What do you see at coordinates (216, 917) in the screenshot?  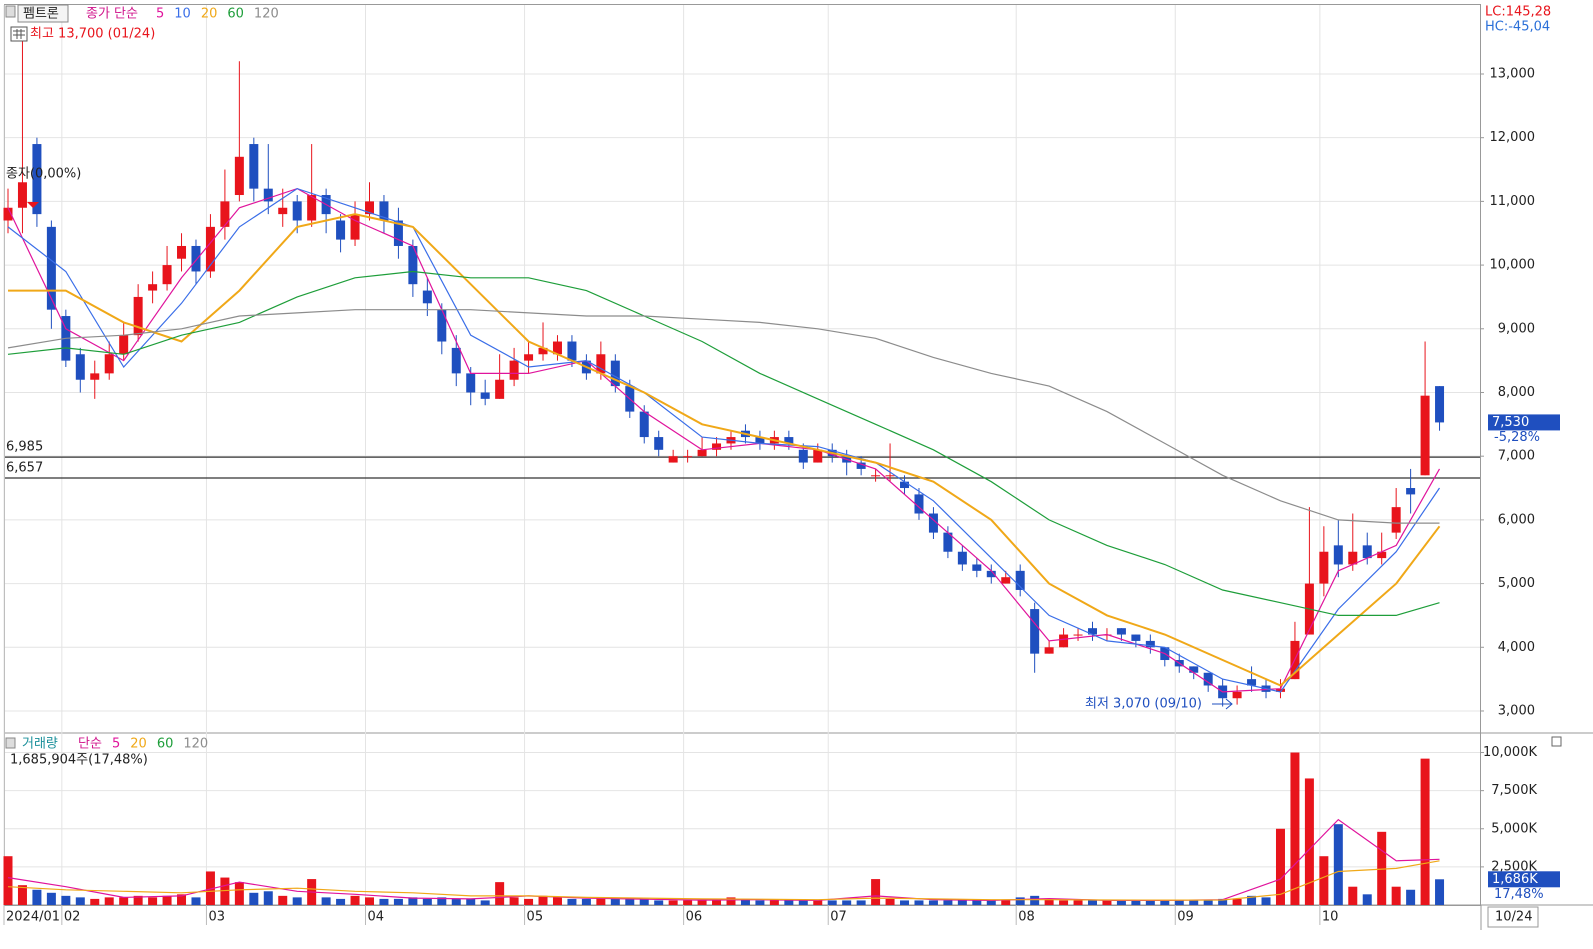 I see `x-tick-label: 03` at bounding box center [216, 917].